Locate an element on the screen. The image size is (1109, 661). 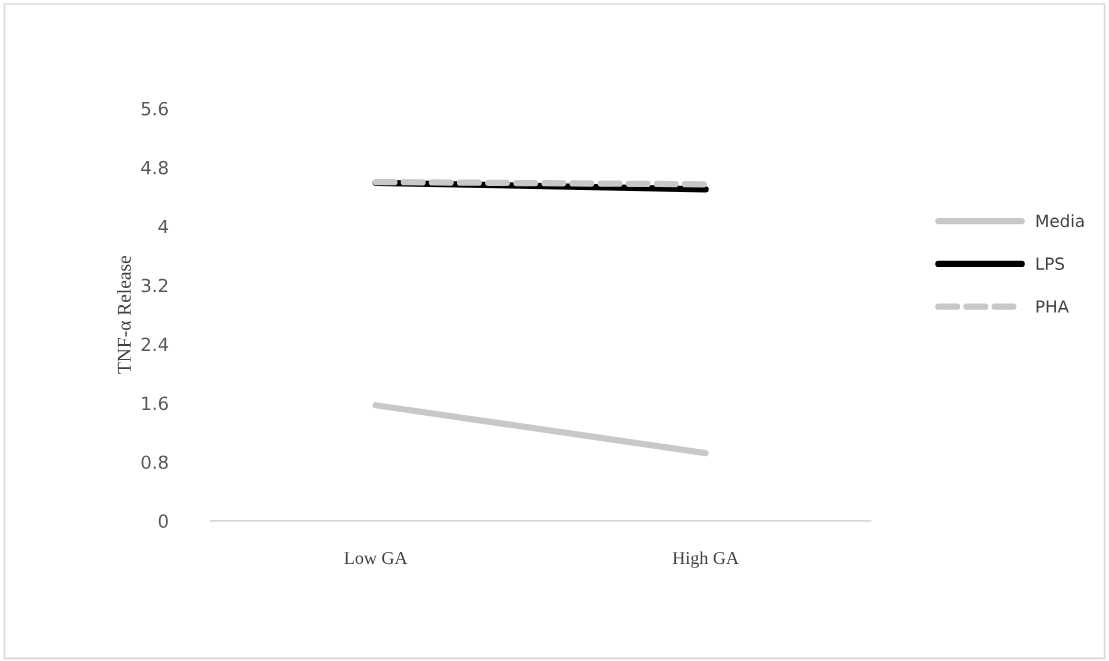
legend-label: Media is located at coordinates (1060, 221).